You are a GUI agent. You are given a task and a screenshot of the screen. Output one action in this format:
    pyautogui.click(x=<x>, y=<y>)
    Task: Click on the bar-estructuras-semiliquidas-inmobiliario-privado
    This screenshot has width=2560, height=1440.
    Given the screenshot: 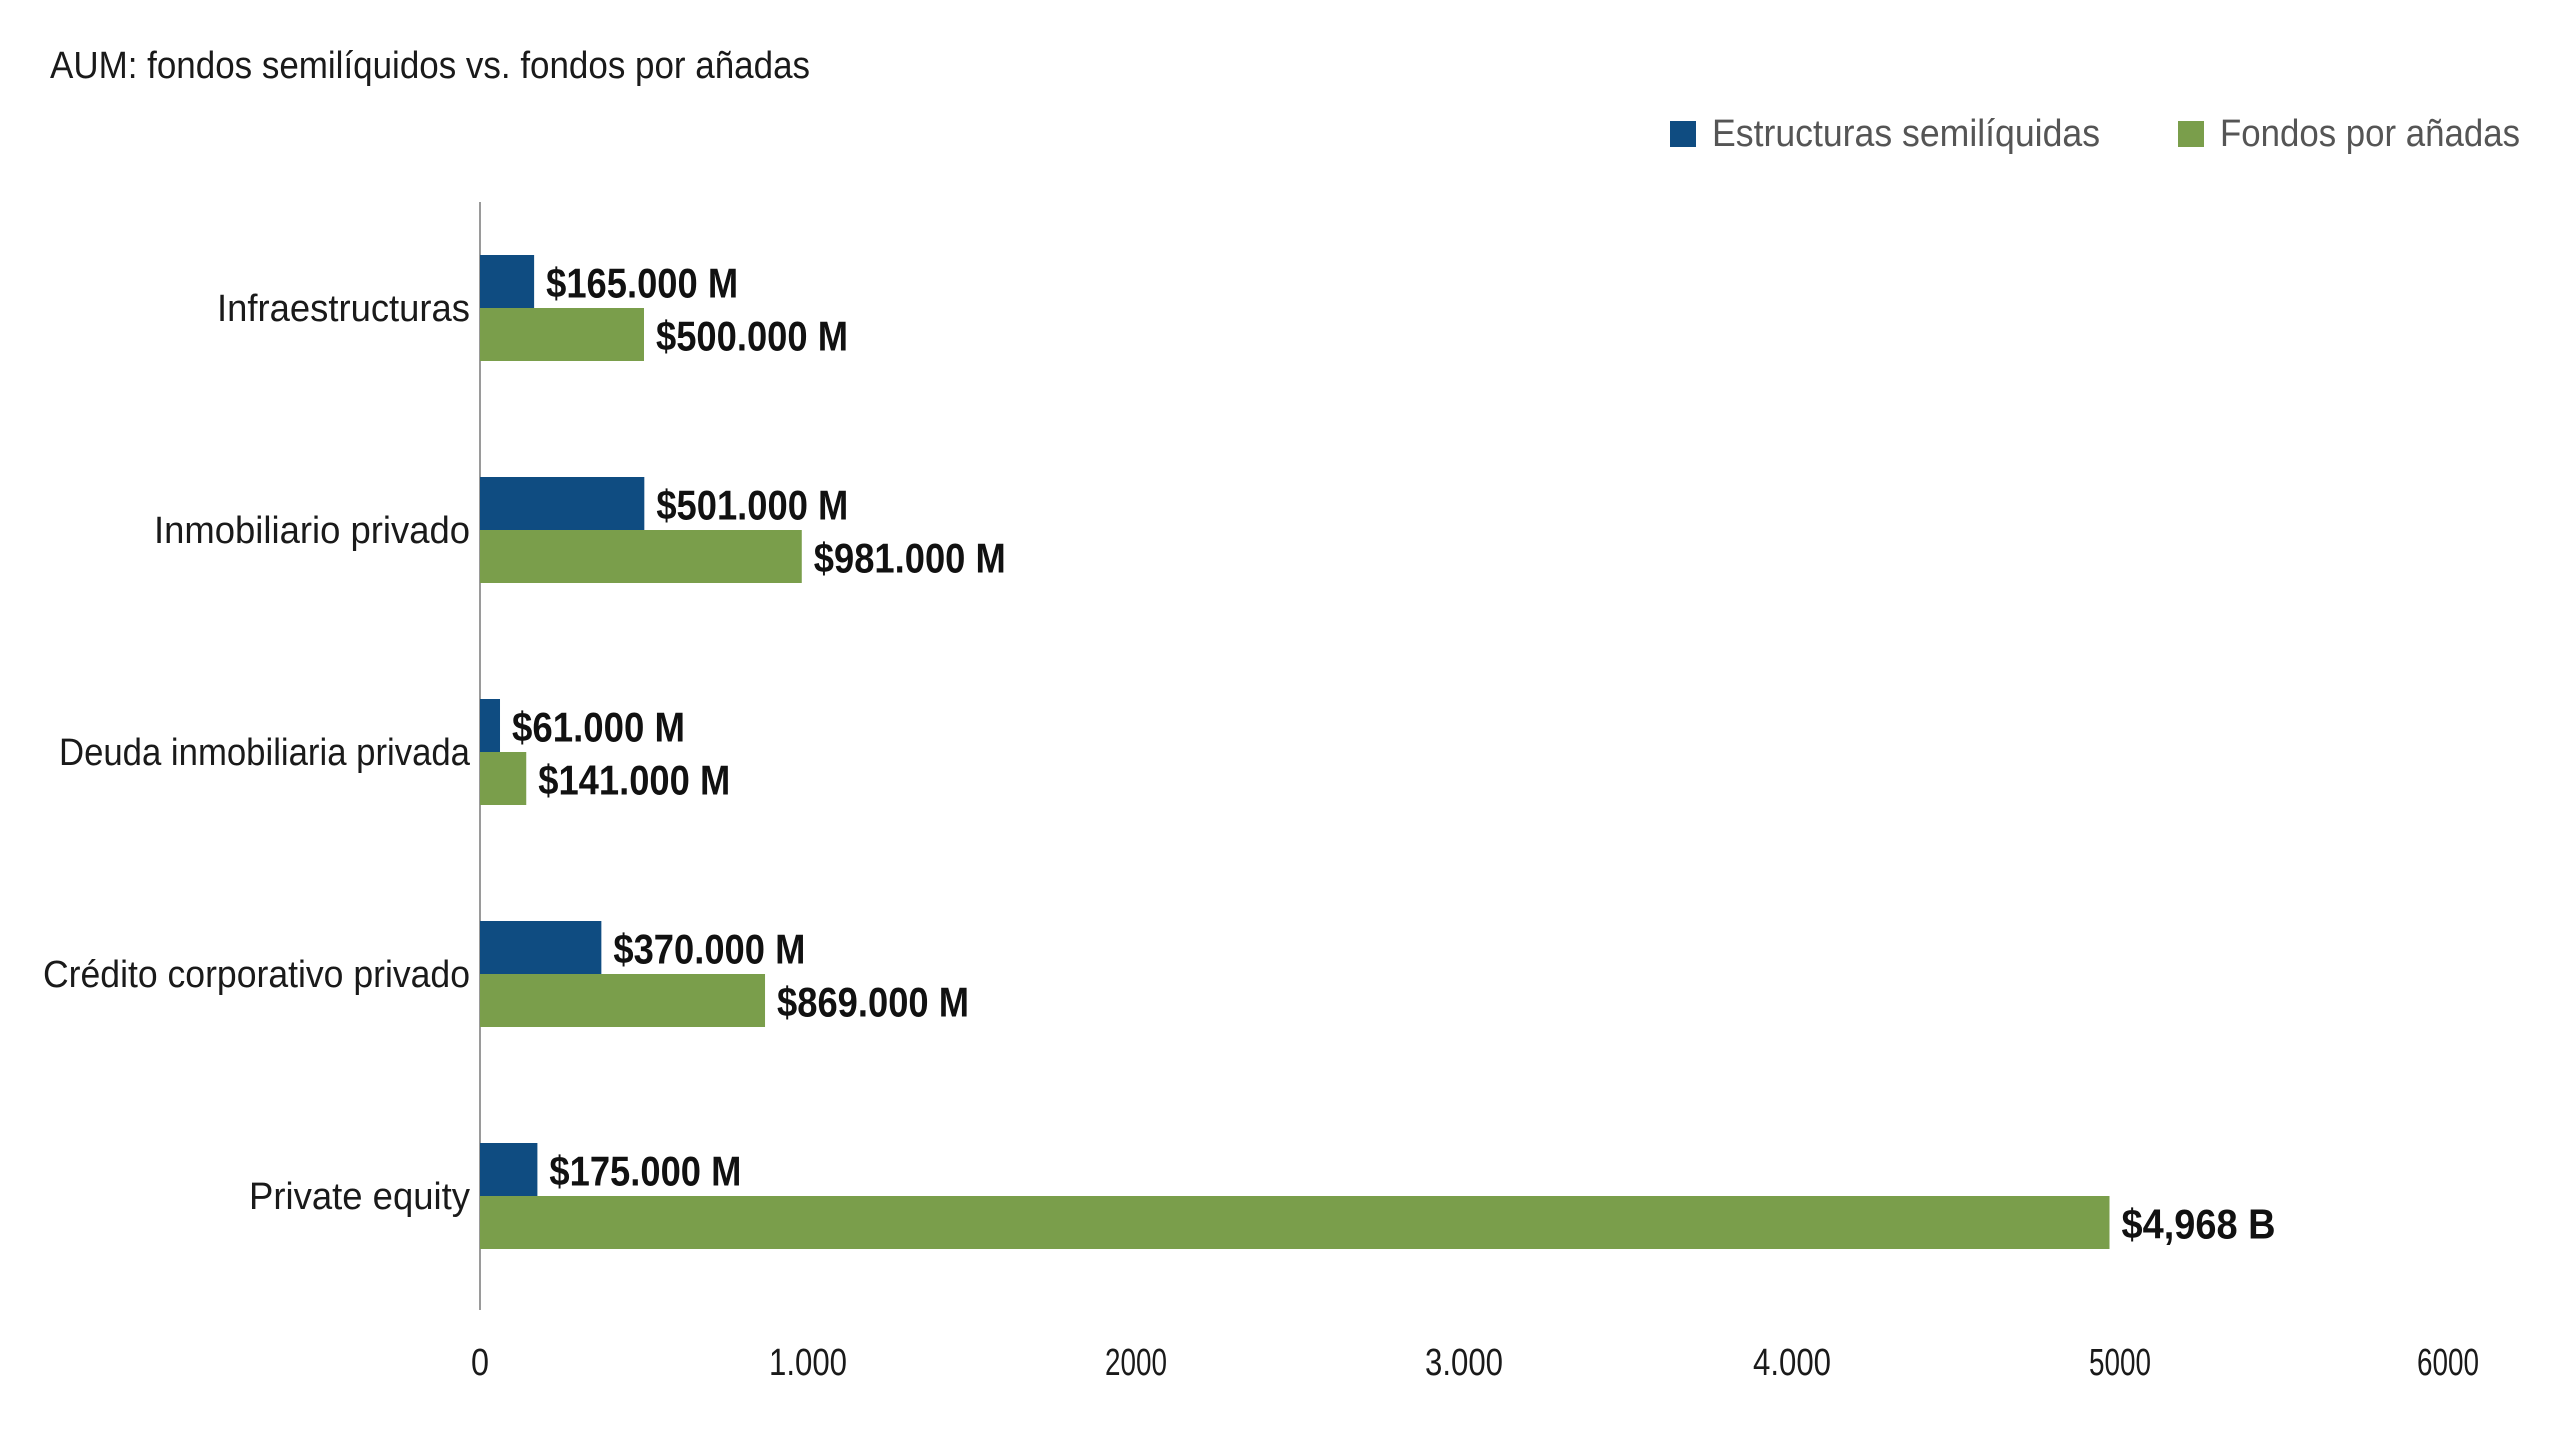 What is the action you would take?
    pyautogui.click(x=562, y=503)
    